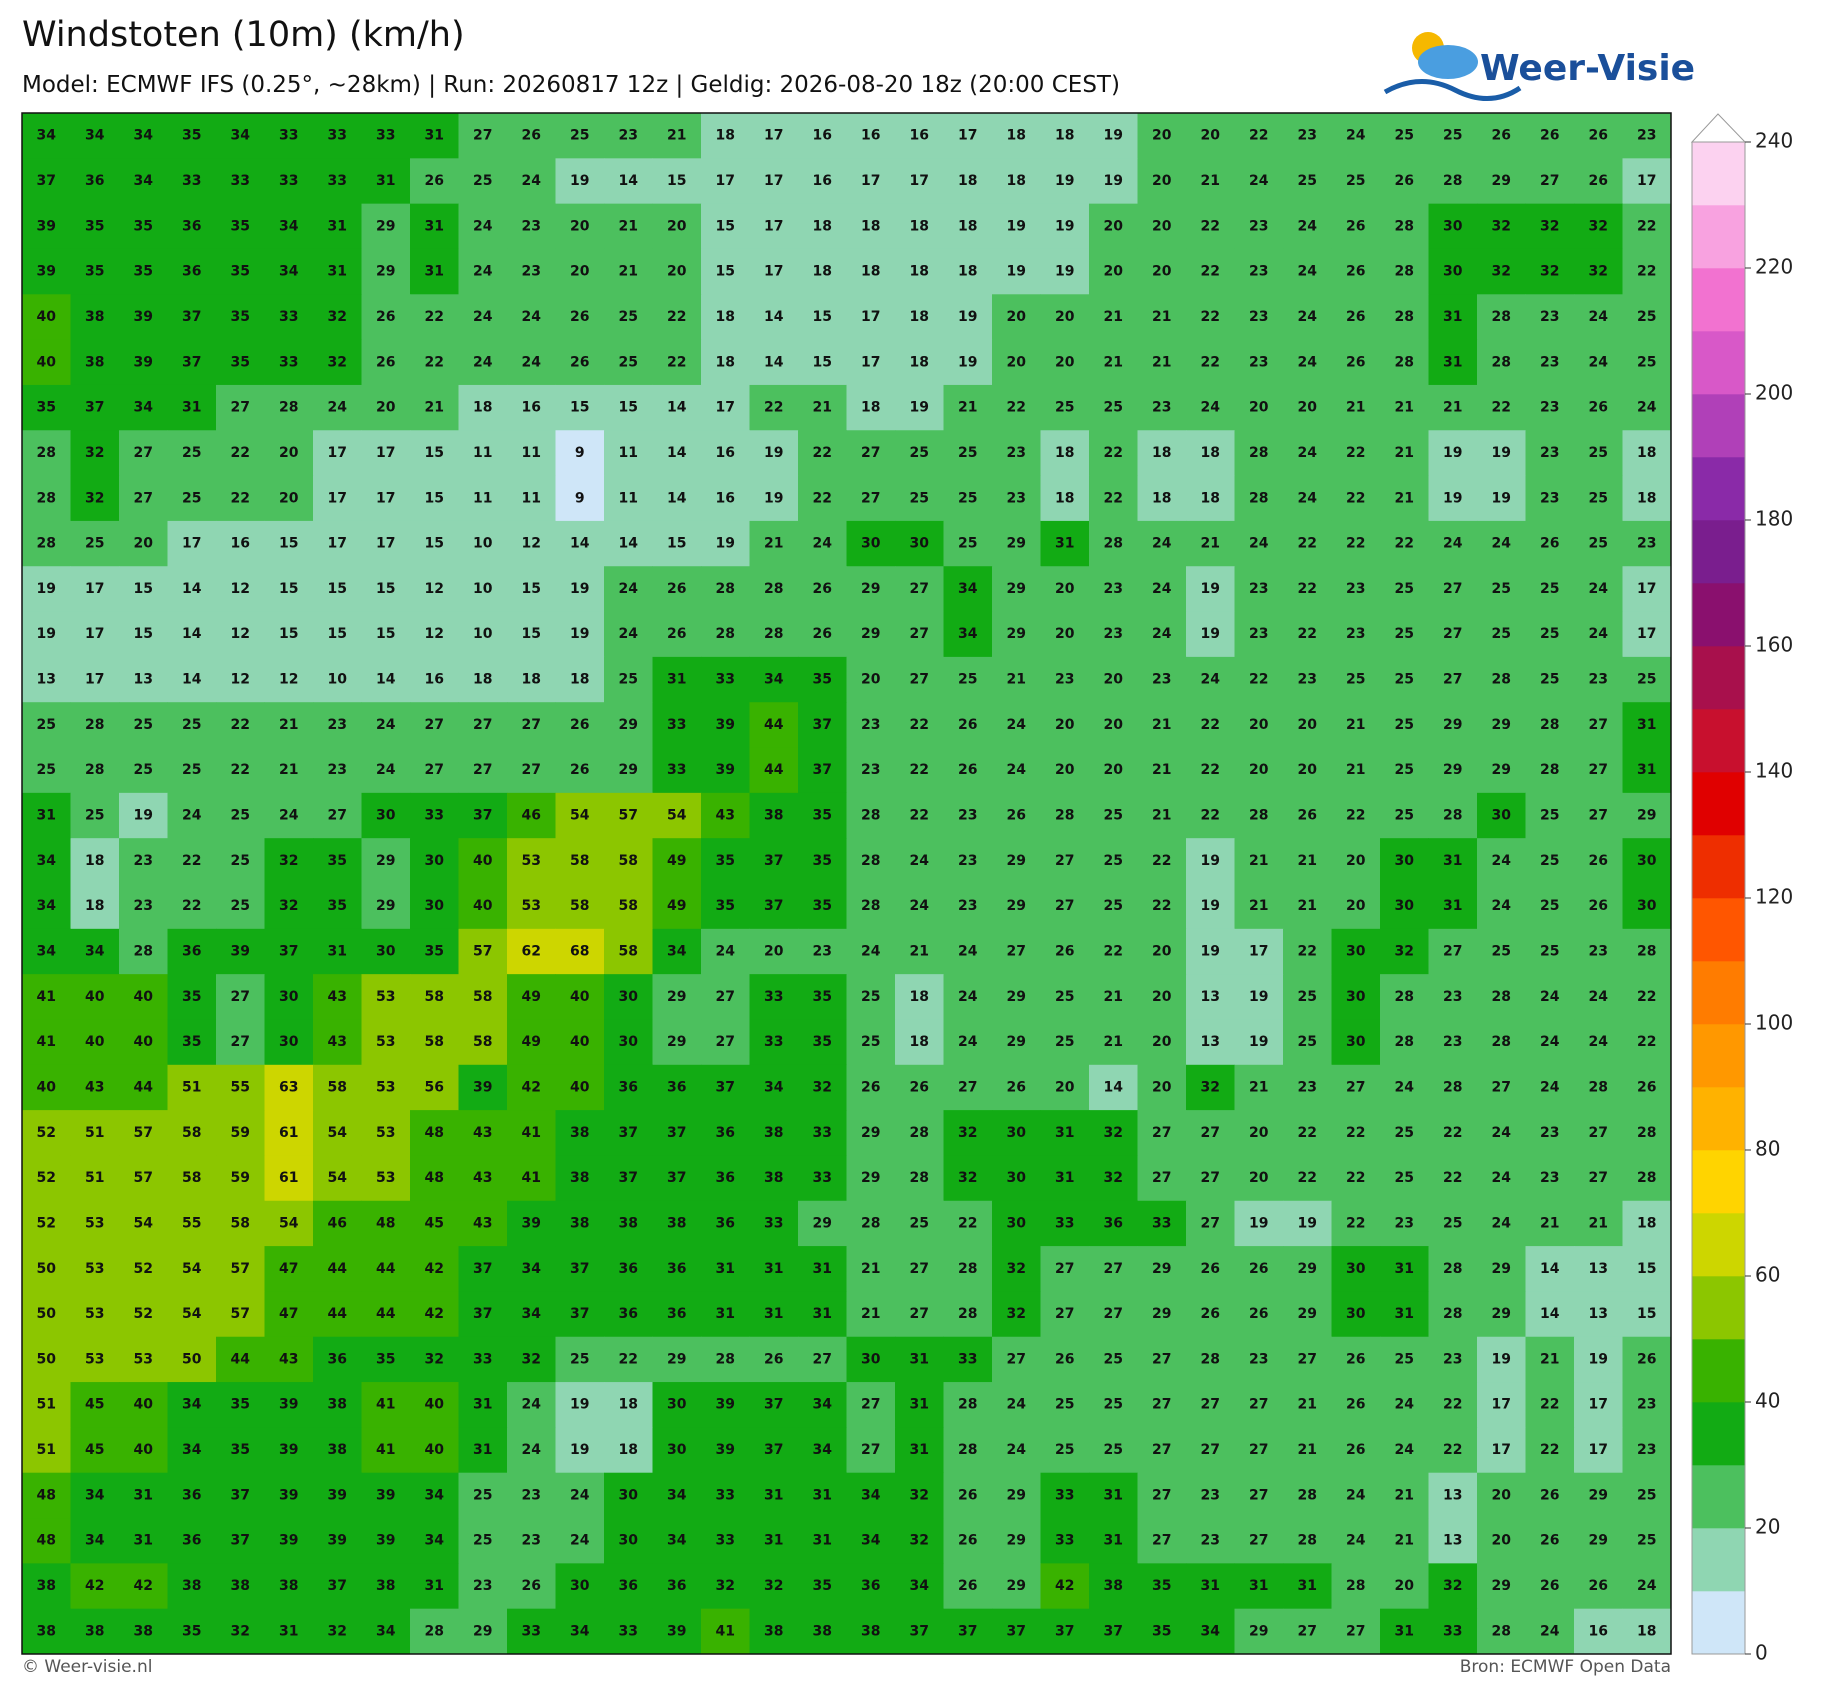 The height and width of the screenshot is (1681, 1824). Describe the element at coordinates (1210, 997) in the screenshot. I see `cell-label: 13` at that location.